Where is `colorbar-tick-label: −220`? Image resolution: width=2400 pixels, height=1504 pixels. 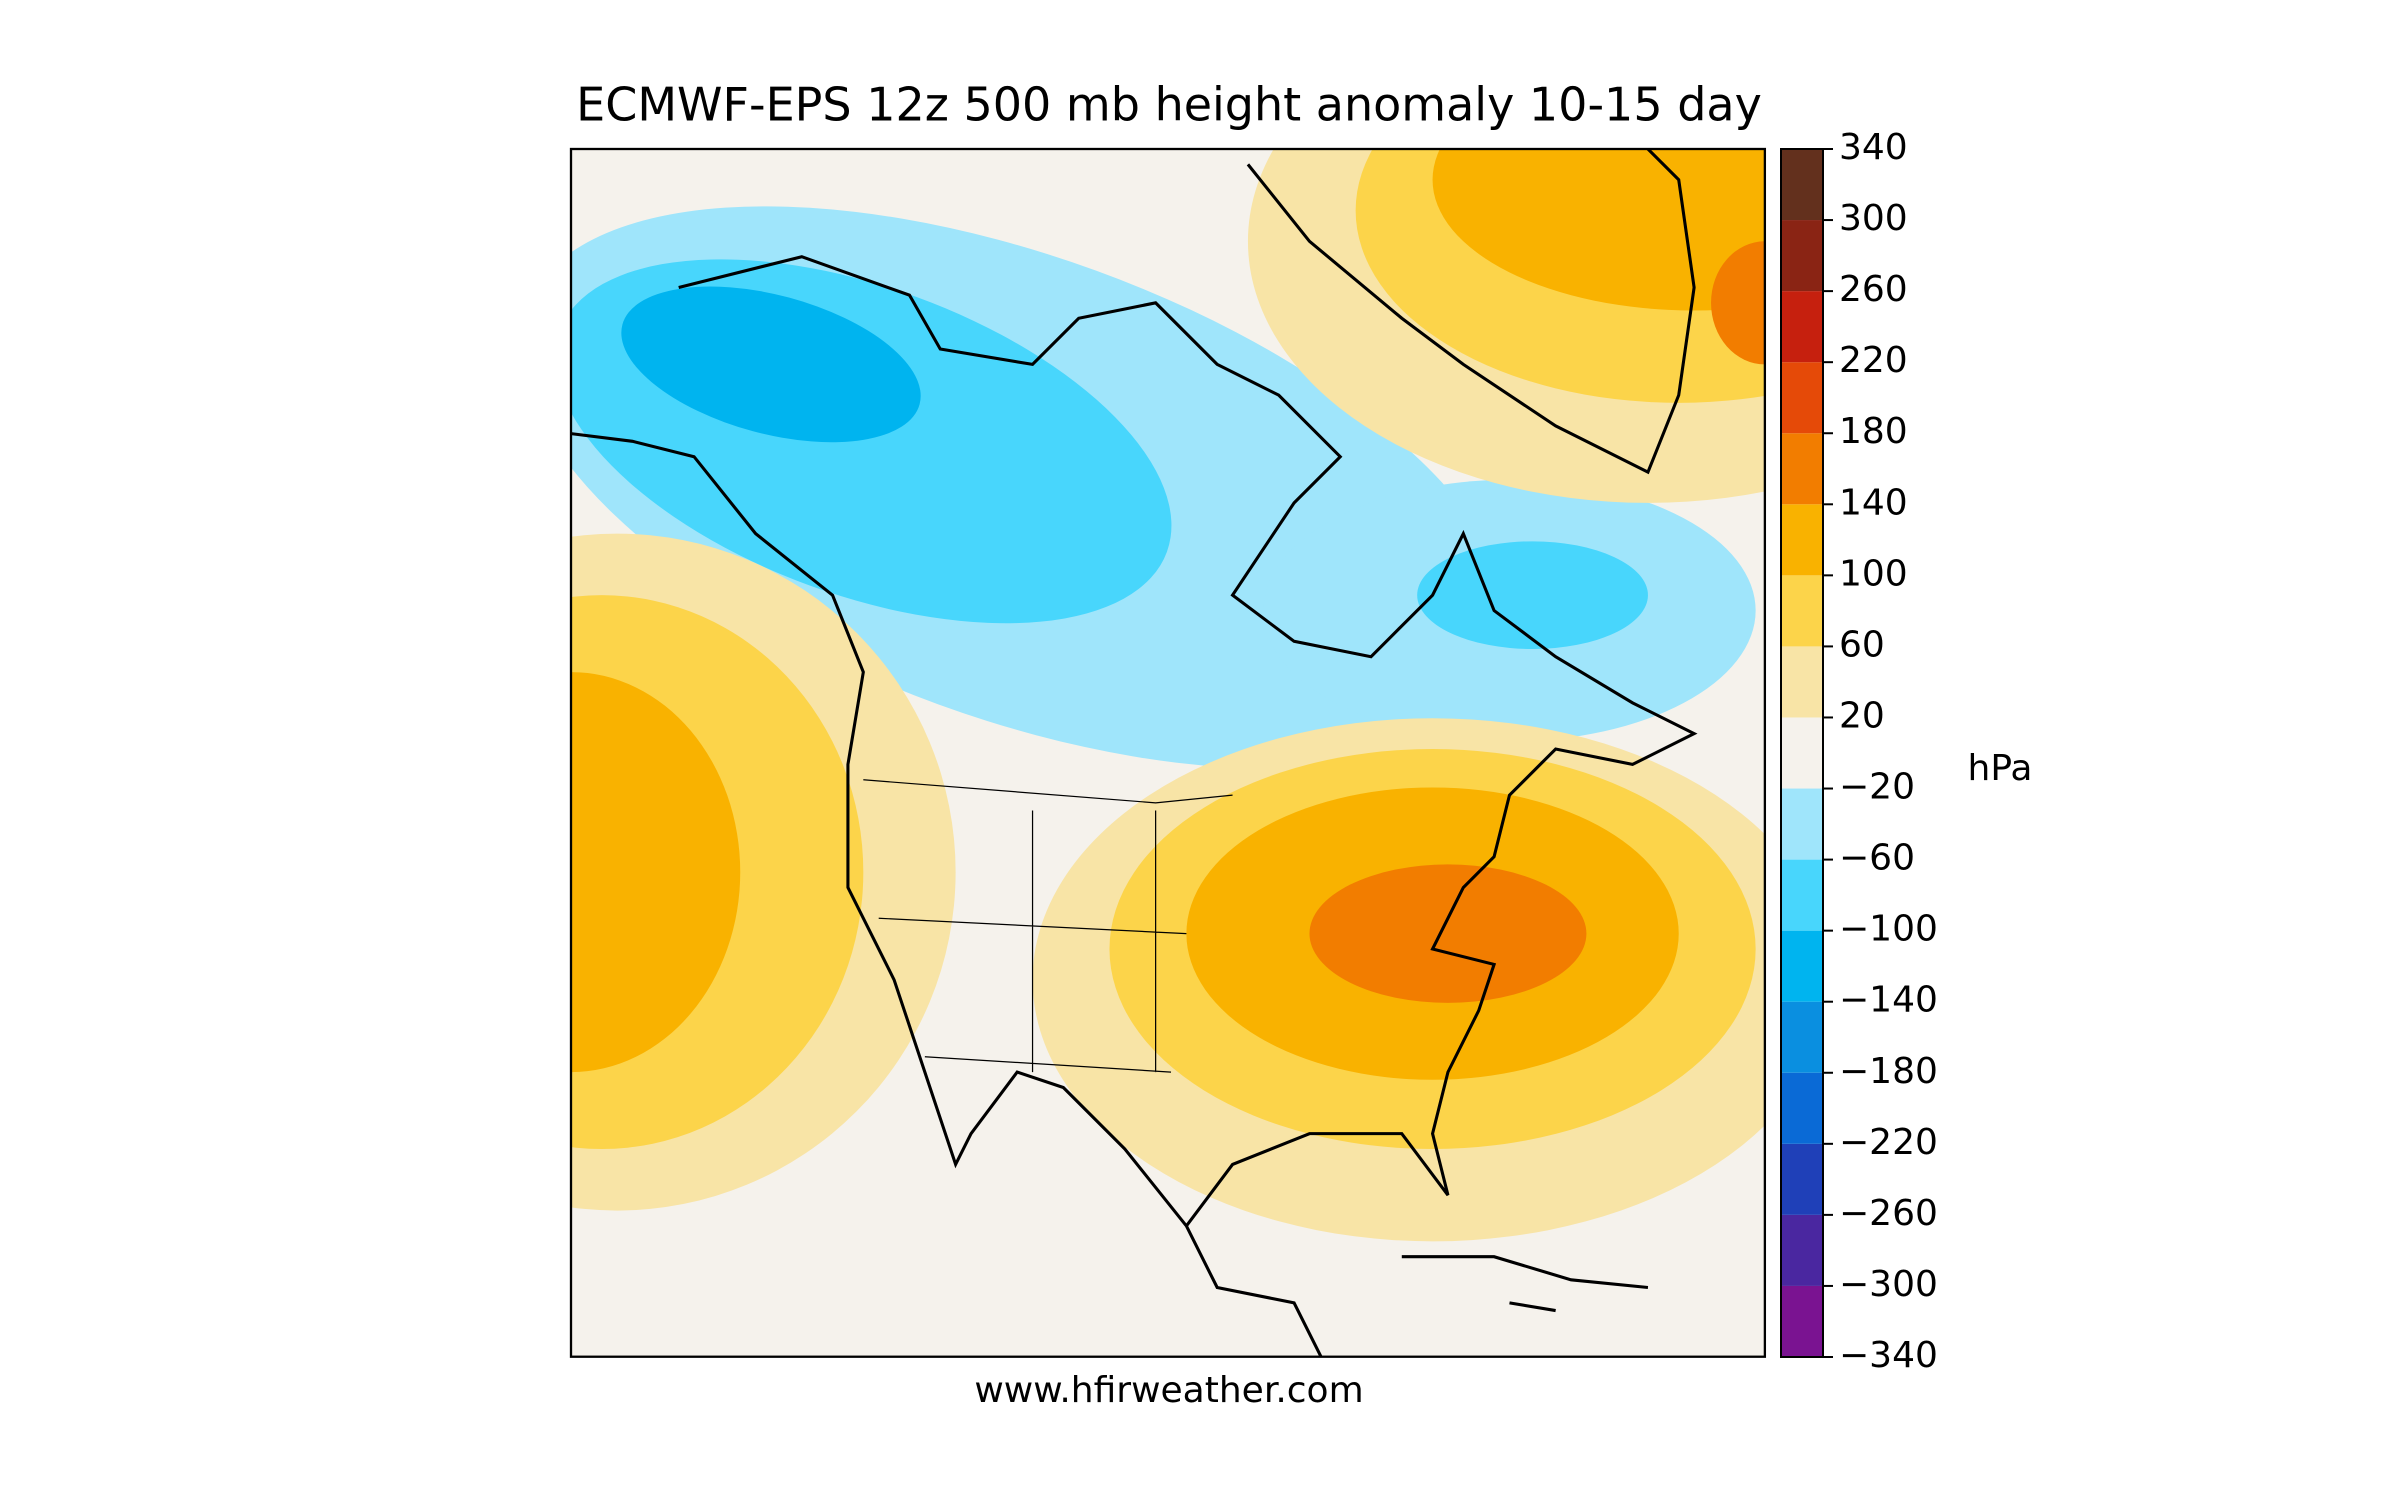 colorbar-tick-label: −220 is located at coordinates (1888, 1142).